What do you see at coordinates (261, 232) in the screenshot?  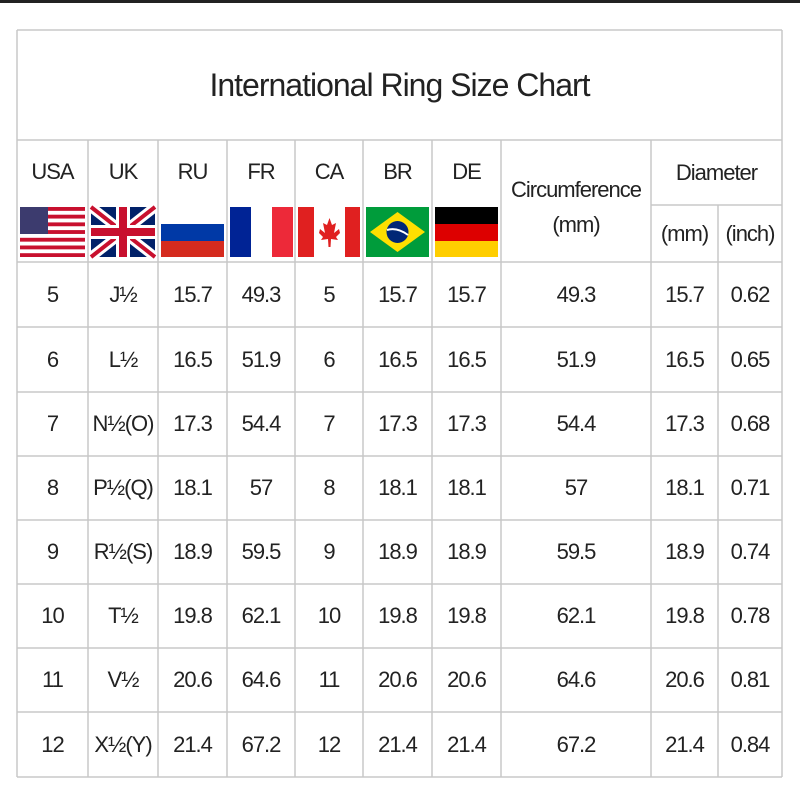 I see `flag-france` at bounding box center [261, 232].